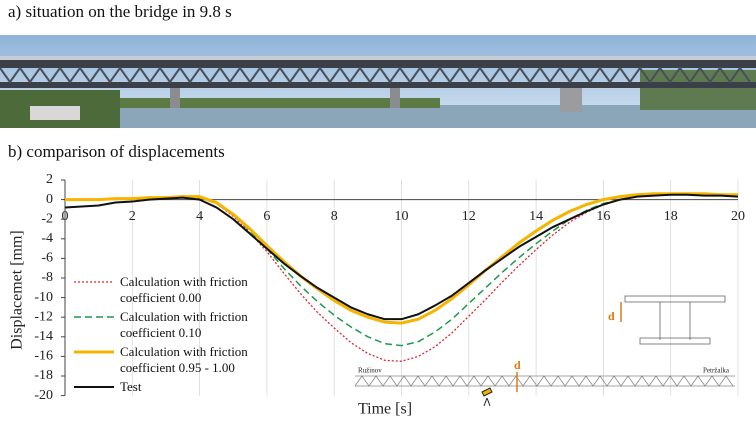 Image resolution: width=756 pixels, height=423 pixels. Describe the element at coordinates (738, 216) in the screenshot. I see `x-tick-label: 20` at that location.